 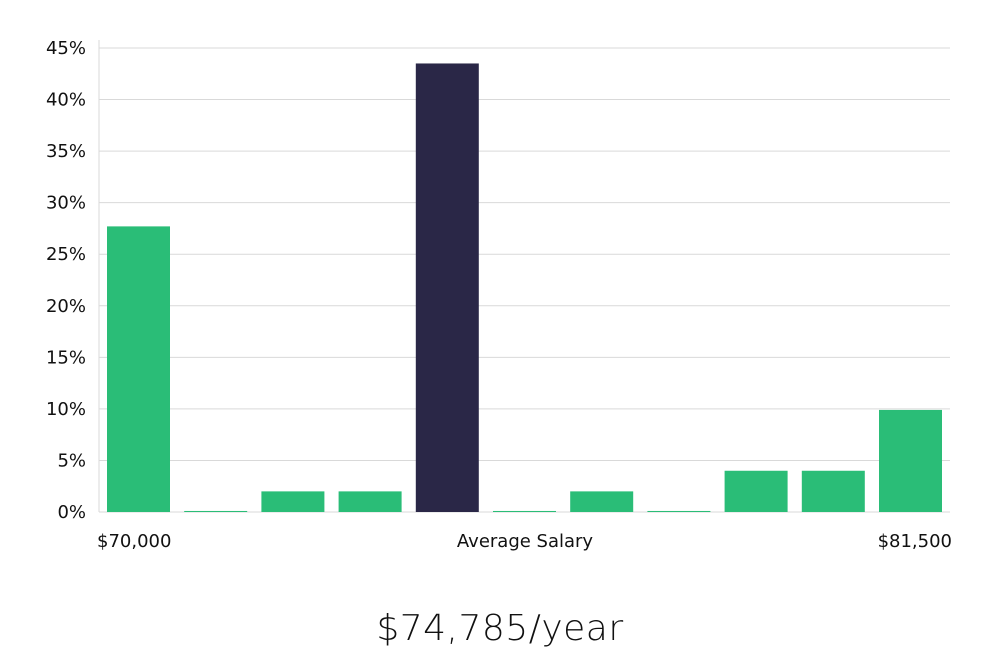 What do you see at coordinates (447, 287) in the screenshot?
I see `bar-highlighted` at bounding box center [447, 287].